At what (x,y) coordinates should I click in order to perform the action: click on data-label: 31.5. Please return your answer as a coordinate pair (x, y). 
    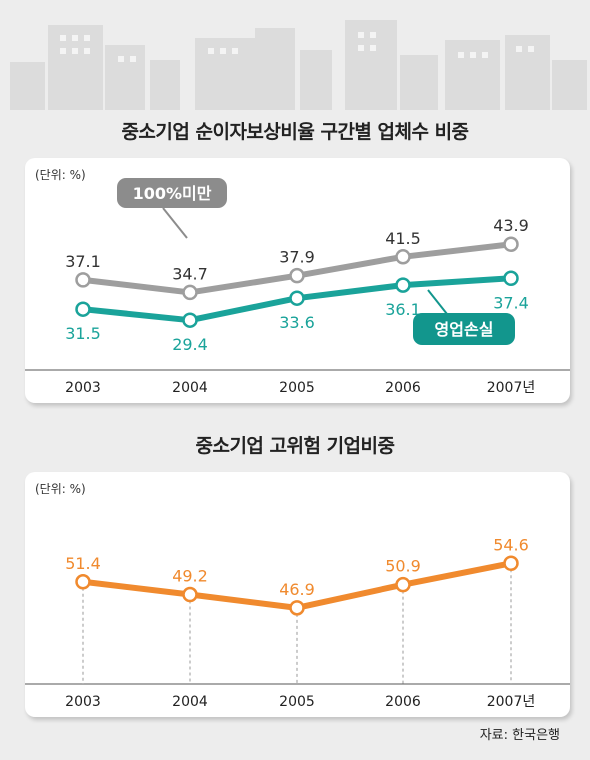
    Looking at the image, I should click on (83, 333).